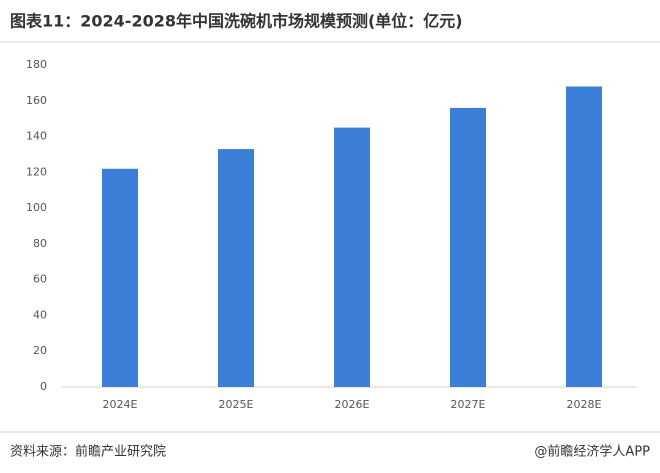 The image size is (660, 473). Describe the element at coordinates (468, 404) in the screenshot. I see `x-tick-label: 2027E` at that location.